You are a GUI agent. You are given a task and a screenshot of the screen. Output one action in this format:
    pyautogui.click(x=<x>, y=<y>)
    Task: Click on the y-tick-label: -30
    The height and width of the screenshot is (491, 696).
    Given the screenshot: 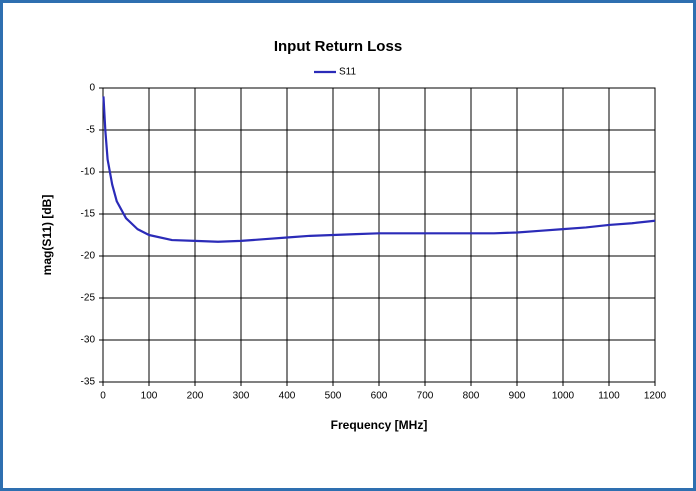 What is the action you would take?
    pyautogui.click(x=88, y=340)
    